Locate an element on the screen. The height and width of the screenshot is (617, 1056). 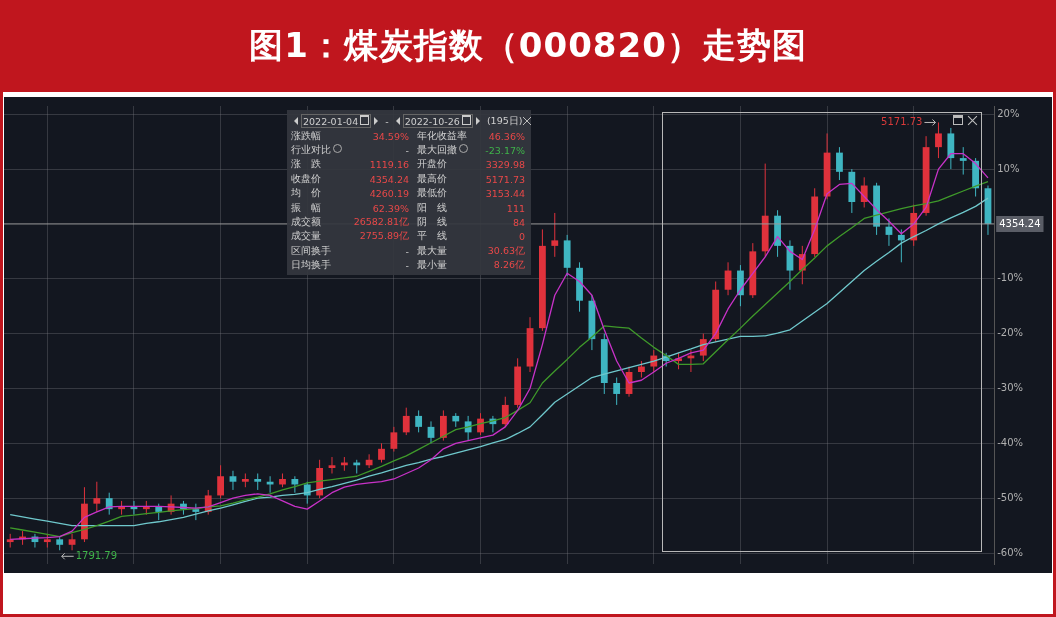
y-tick-label: 10% is located at coordinates (1008, 168).